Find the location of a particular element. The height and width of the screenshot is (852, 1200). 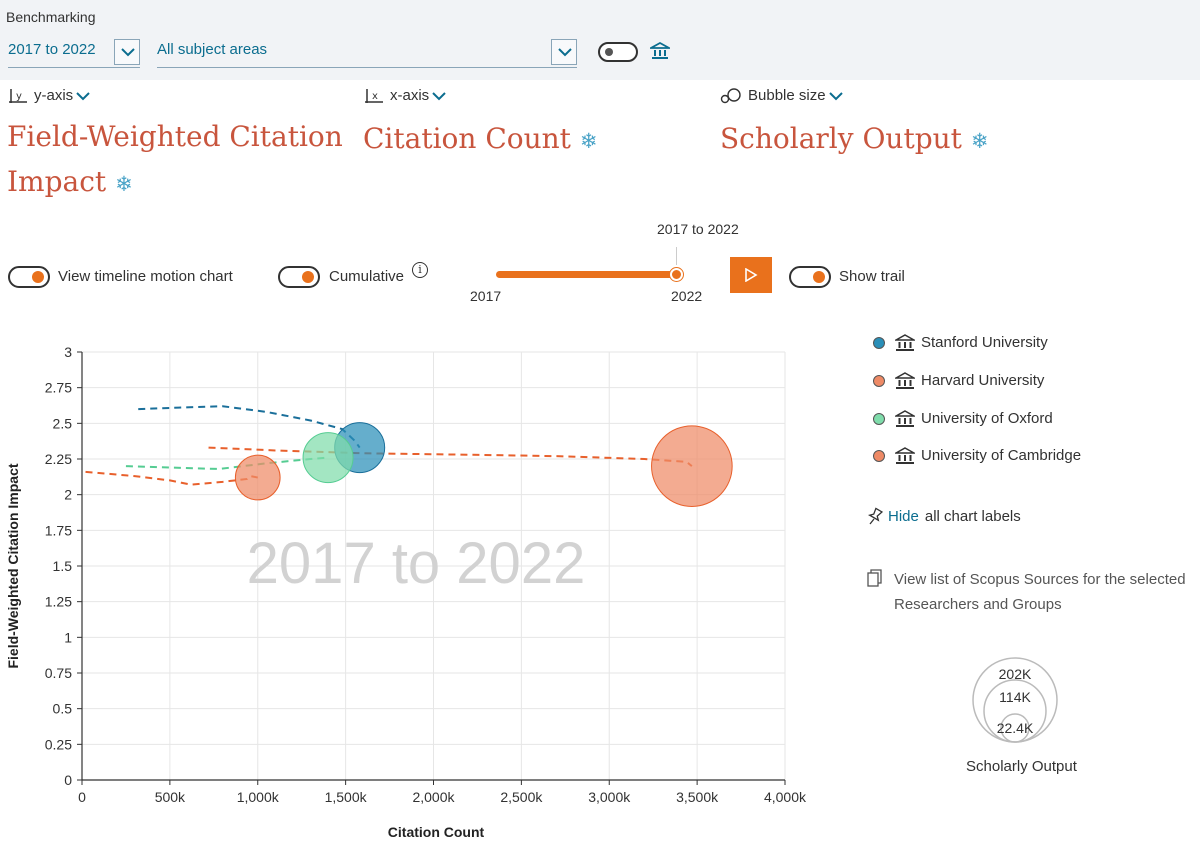

bubble-size-legend: 202K 114K 22.4K is located at coordinates (1015, 700).